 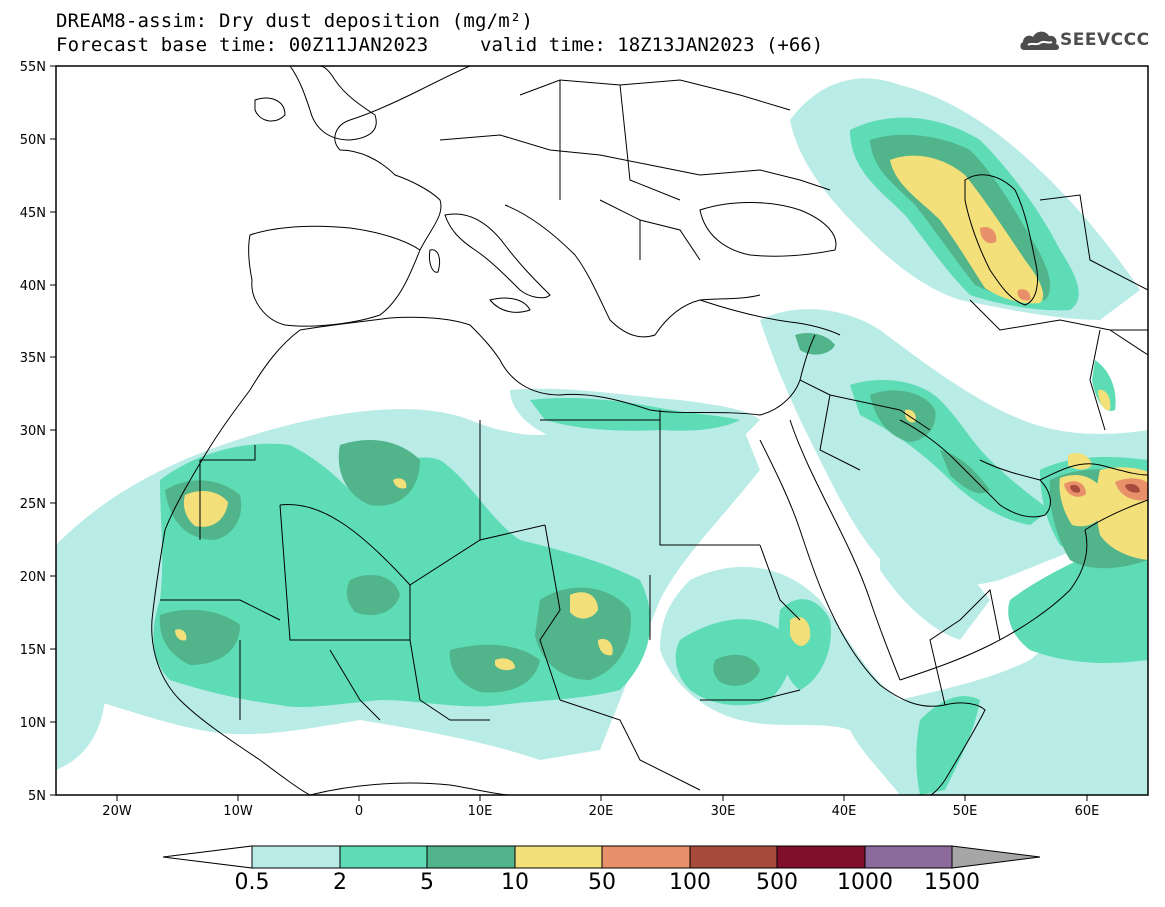 I want to click on lon-tick: 40E, so click(x=844, y=811).